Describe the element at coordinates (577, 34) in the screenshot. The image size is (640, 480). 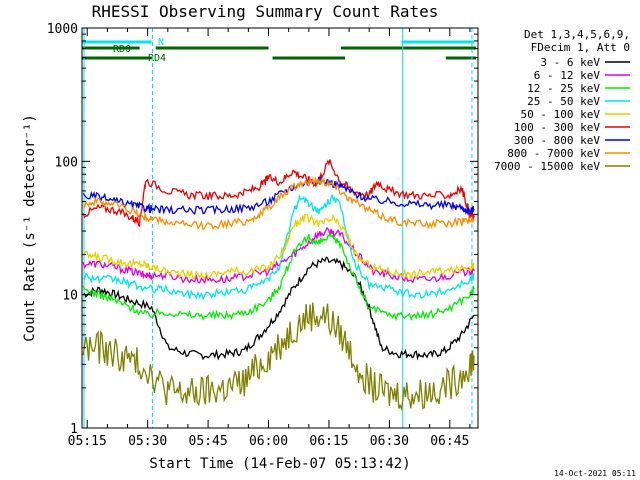
I see `legend-header: Det 1,3,4,5,6,9,` at that location.